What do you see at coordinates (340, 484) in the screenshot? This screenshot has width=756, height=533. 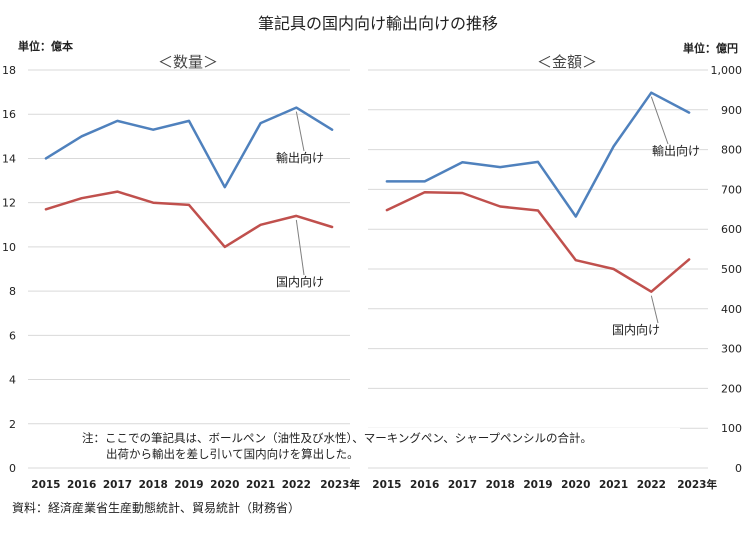 I see `quantity-x-tick-label: 2023年` at bounding box center [340, 484].